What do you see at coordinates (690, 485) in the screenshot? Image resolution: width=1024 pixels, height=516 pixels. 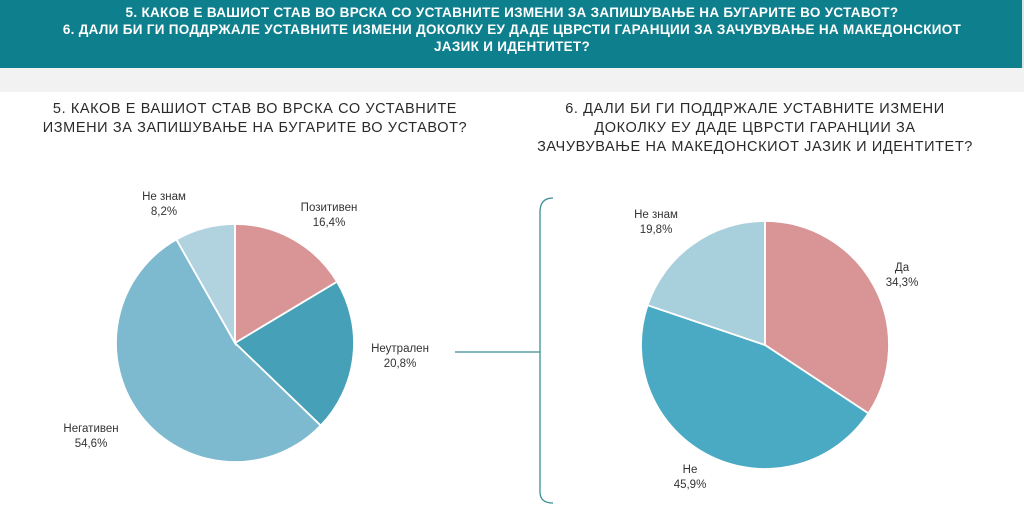 I see `pie-2-value-2: 45,9%` at bounding box center [690, 485].